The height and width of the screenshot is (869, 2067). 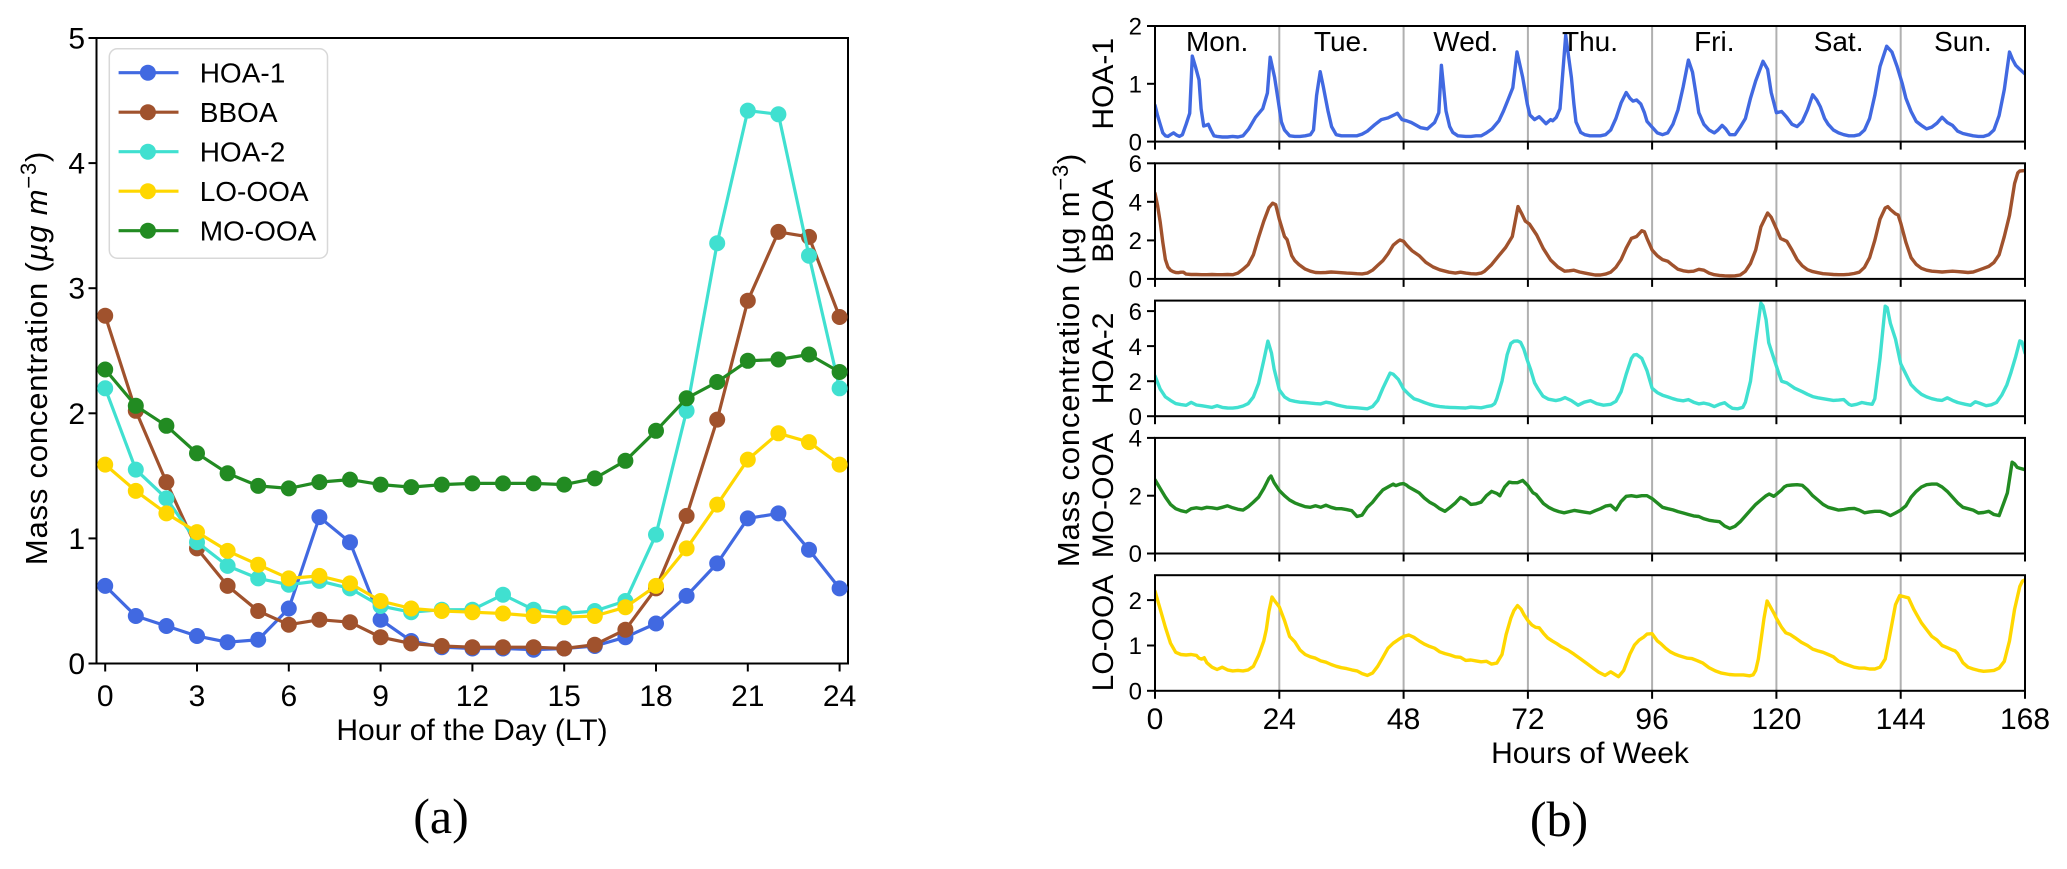 What do you see at coordinates (655, 696) in the screenshot?
I see `svg-text: 18` at bounding box center [655, 696].